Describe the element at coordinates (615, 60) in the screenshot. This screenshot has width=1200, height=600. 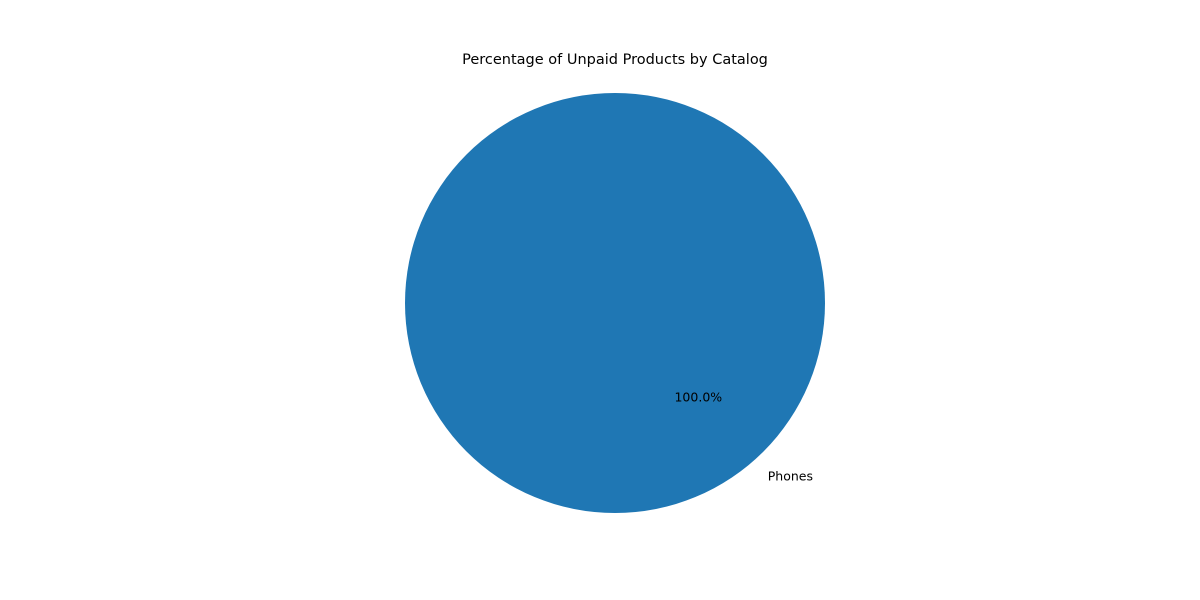
I see `chart-title: Percentage of Unpaid Products by Catalog` at that location.